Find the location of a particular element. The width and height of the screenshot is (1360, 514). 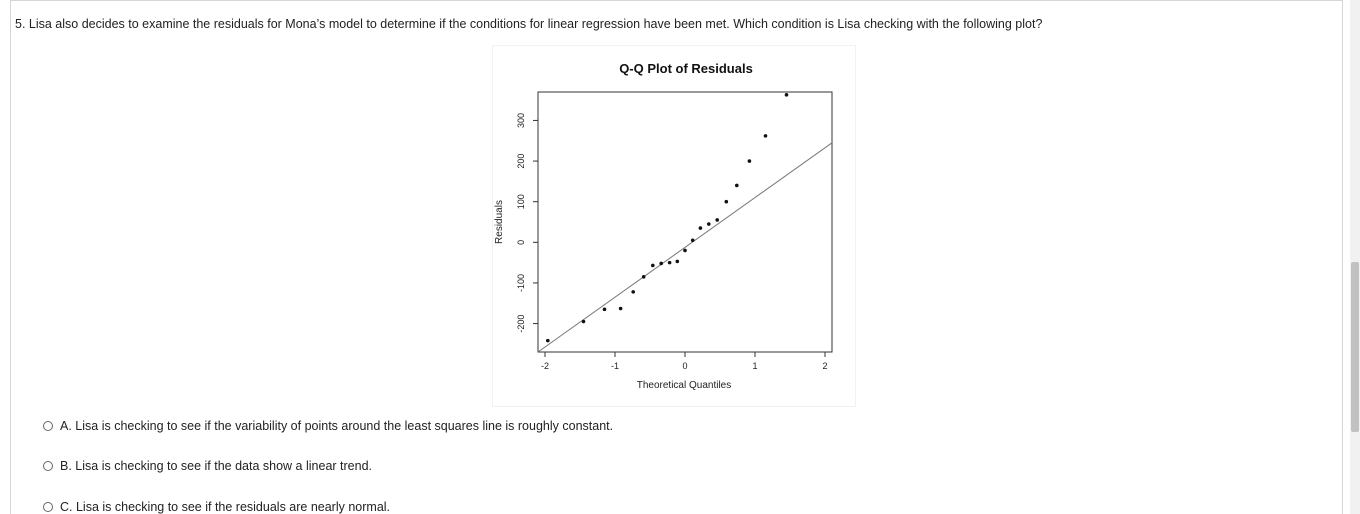

scrollbar-thumb is located at coordinates (1355, 347).